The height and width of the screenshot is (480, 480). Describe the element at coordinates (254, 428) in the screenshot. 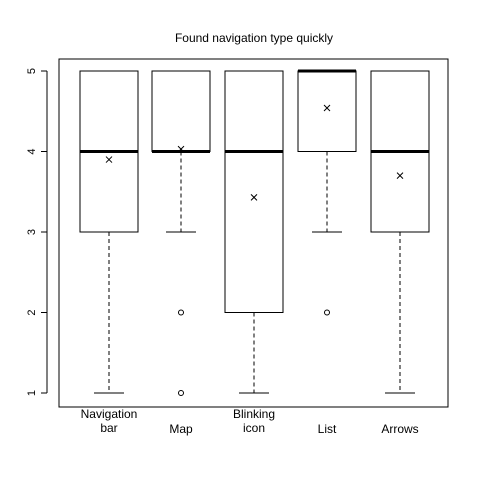

I see `x-category-label: icon` at that location.